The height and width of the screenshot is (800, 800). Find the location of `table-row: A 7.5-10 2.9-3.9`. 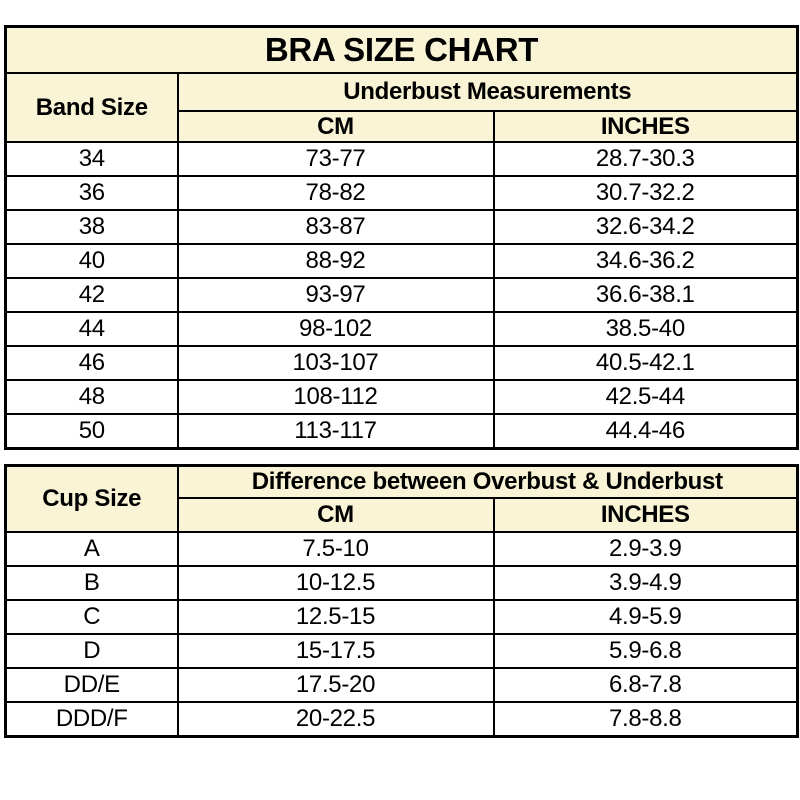

table-row: A 7.5-10 2.9-3.9 is located at coordinates (401, 549).